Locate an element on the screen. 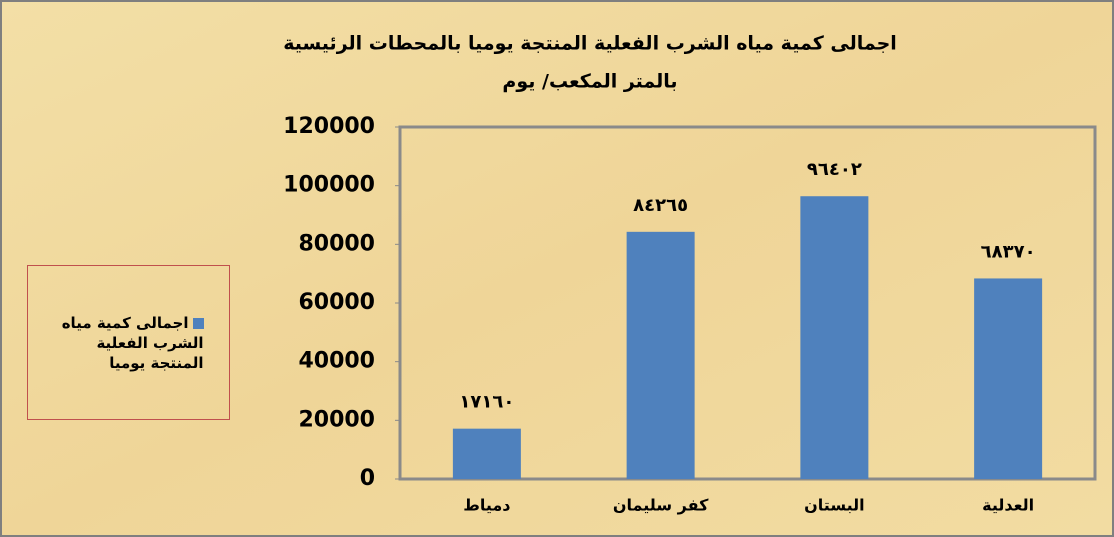 This screenshot has width=1114, height=537. data-label: ٩٦٤٠٢ is located at coordinates (834, 169).